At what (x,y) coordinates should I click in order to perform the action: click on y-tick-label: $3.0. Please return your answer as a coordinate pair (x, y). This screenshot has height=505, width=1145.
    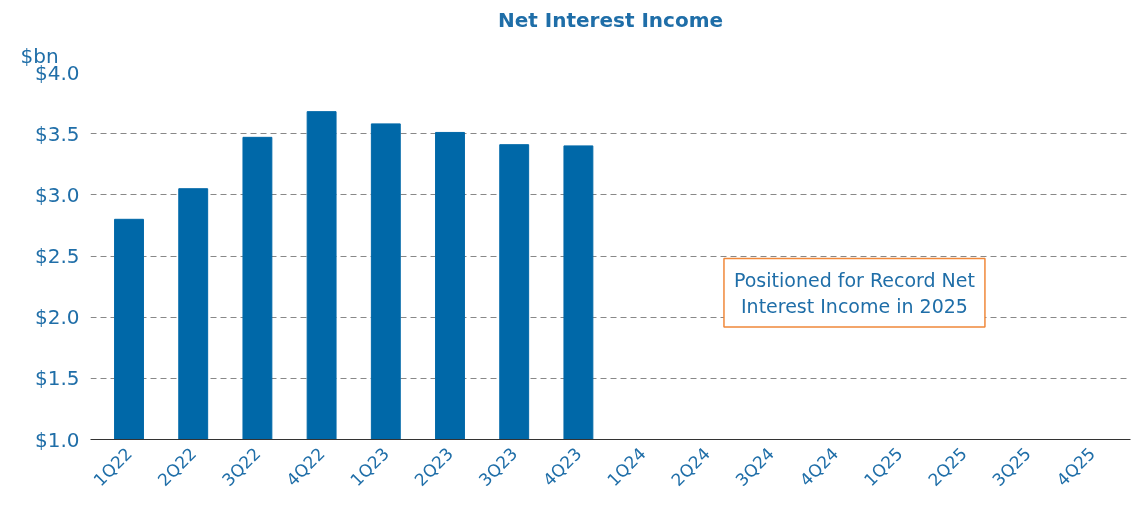
    Looking at the image, I should click on (57, 194).